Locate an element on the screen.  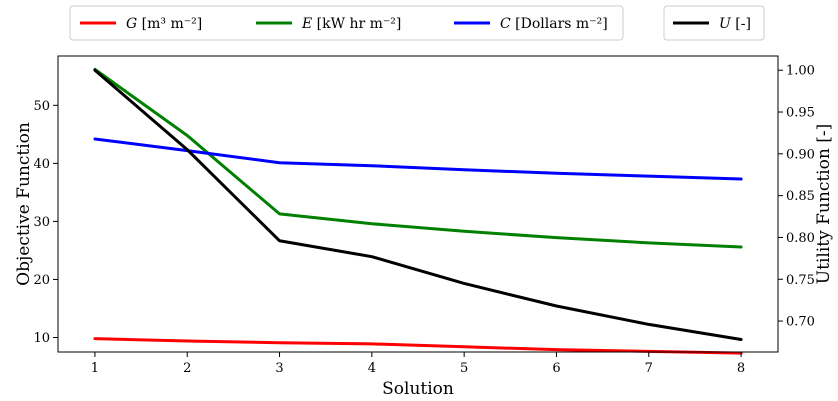
x-tick-label: 2 is located at coordinates (187, 368).